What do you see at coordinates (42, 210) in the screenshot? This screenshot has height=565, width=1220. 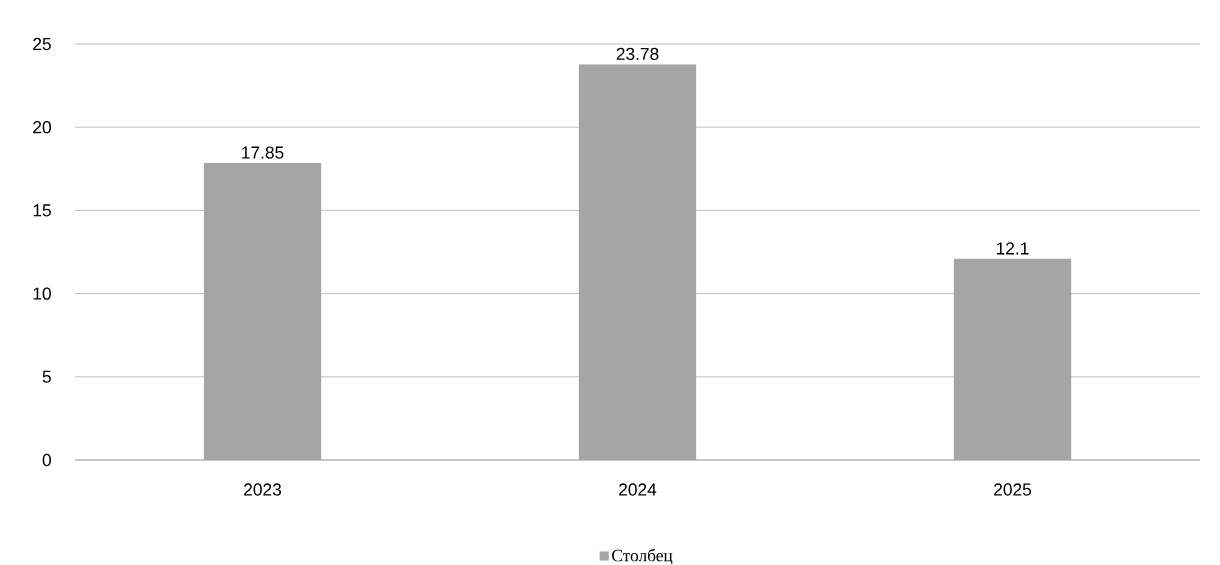 I see `y-tick-label: 15` at bounding box center [42, 210].